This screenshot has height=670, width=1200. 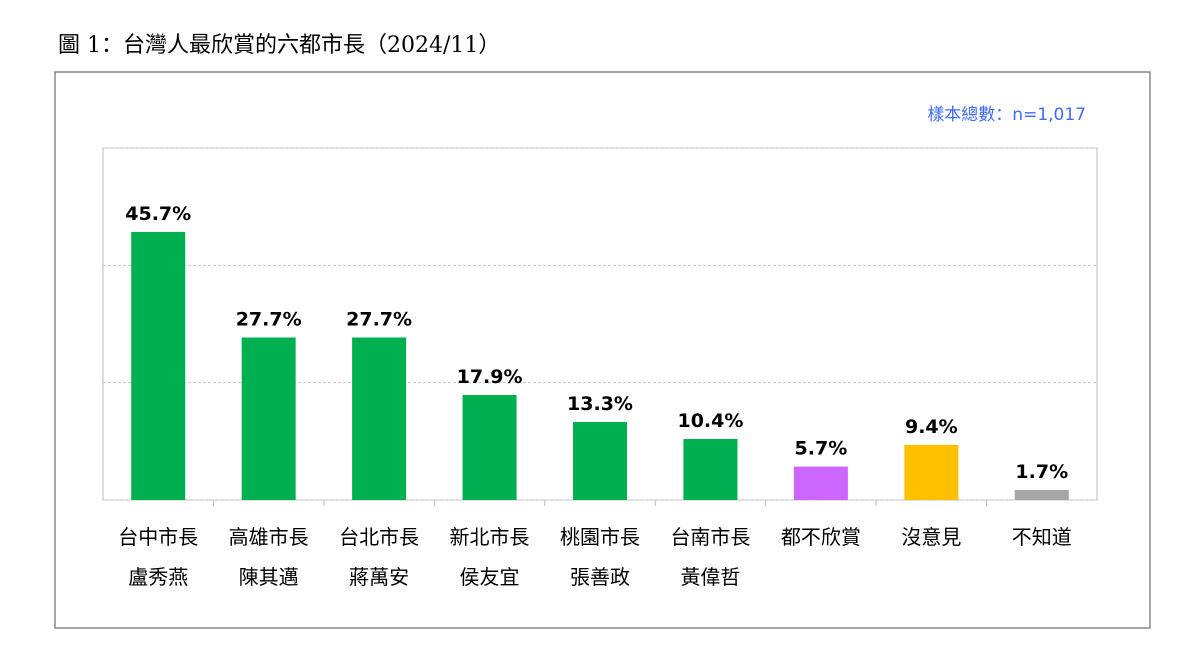 What do you see at coordinates (490, 577) in the screenshot?
I see `x-tick-label: 侯友宜` at bounding box center [490, 577].